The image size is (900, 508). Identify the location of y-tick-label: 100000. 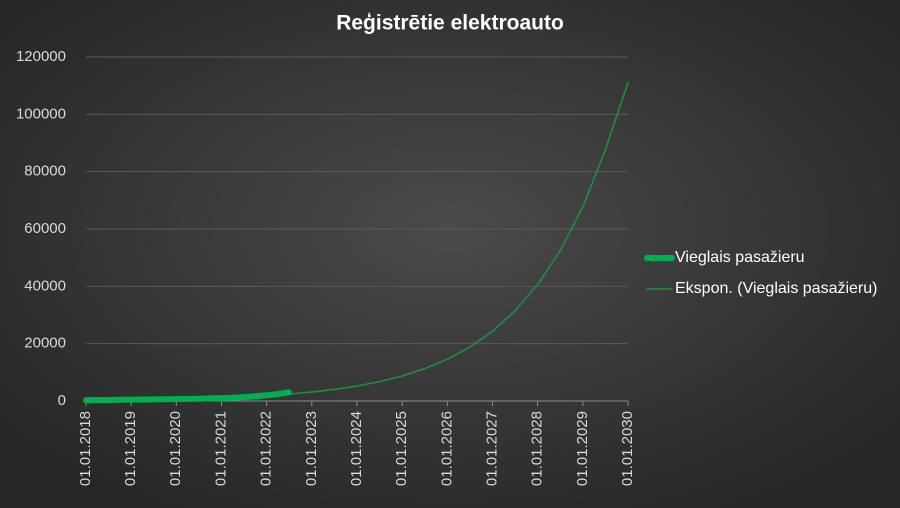
(41, 113).